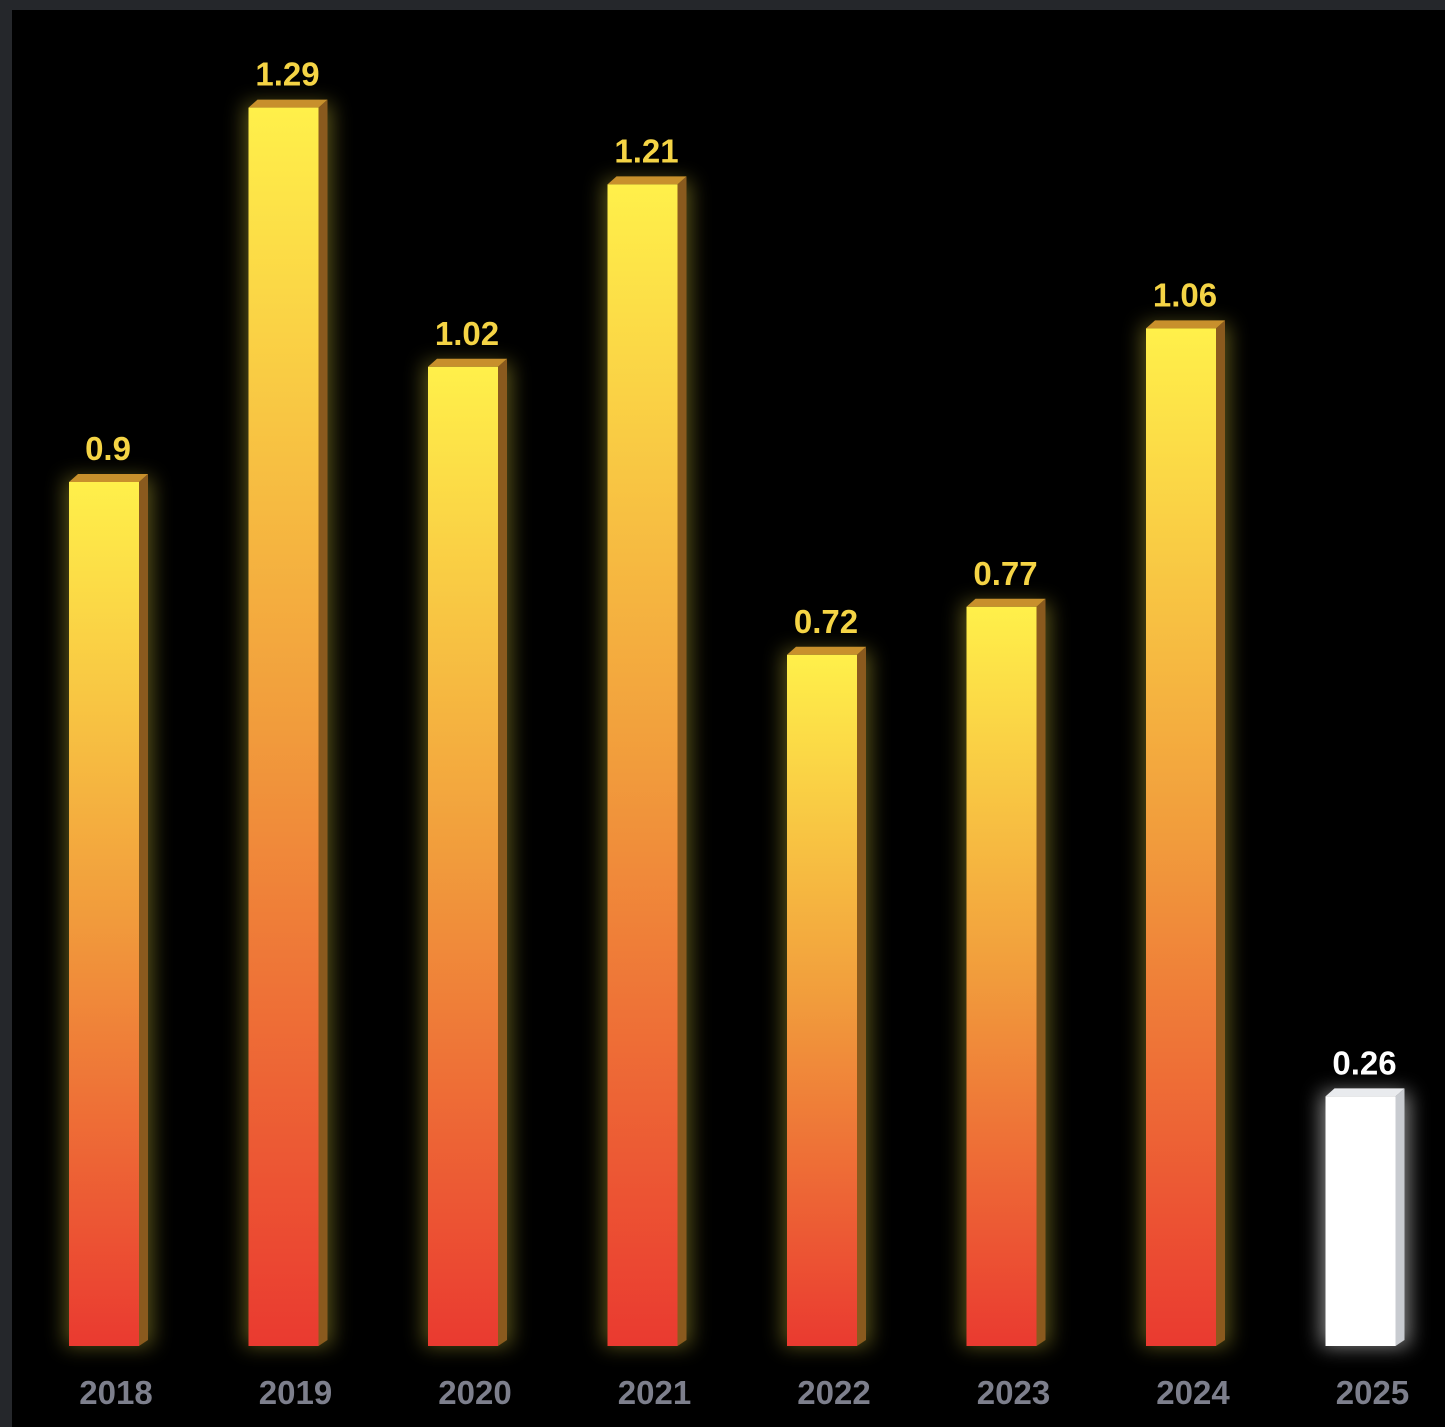 The image size is (1445, 1427). I want to click on bar-2024, so click(1185, 833).